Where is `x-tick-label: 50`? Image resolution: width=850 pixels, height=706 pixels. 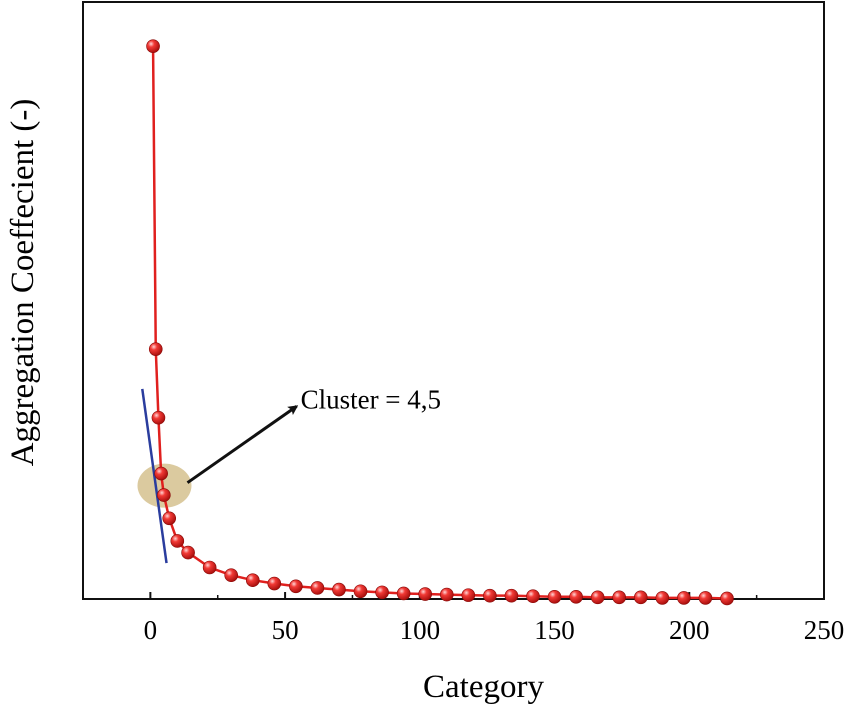
x-tick-label: 50 is located at coordinates (285, 630).